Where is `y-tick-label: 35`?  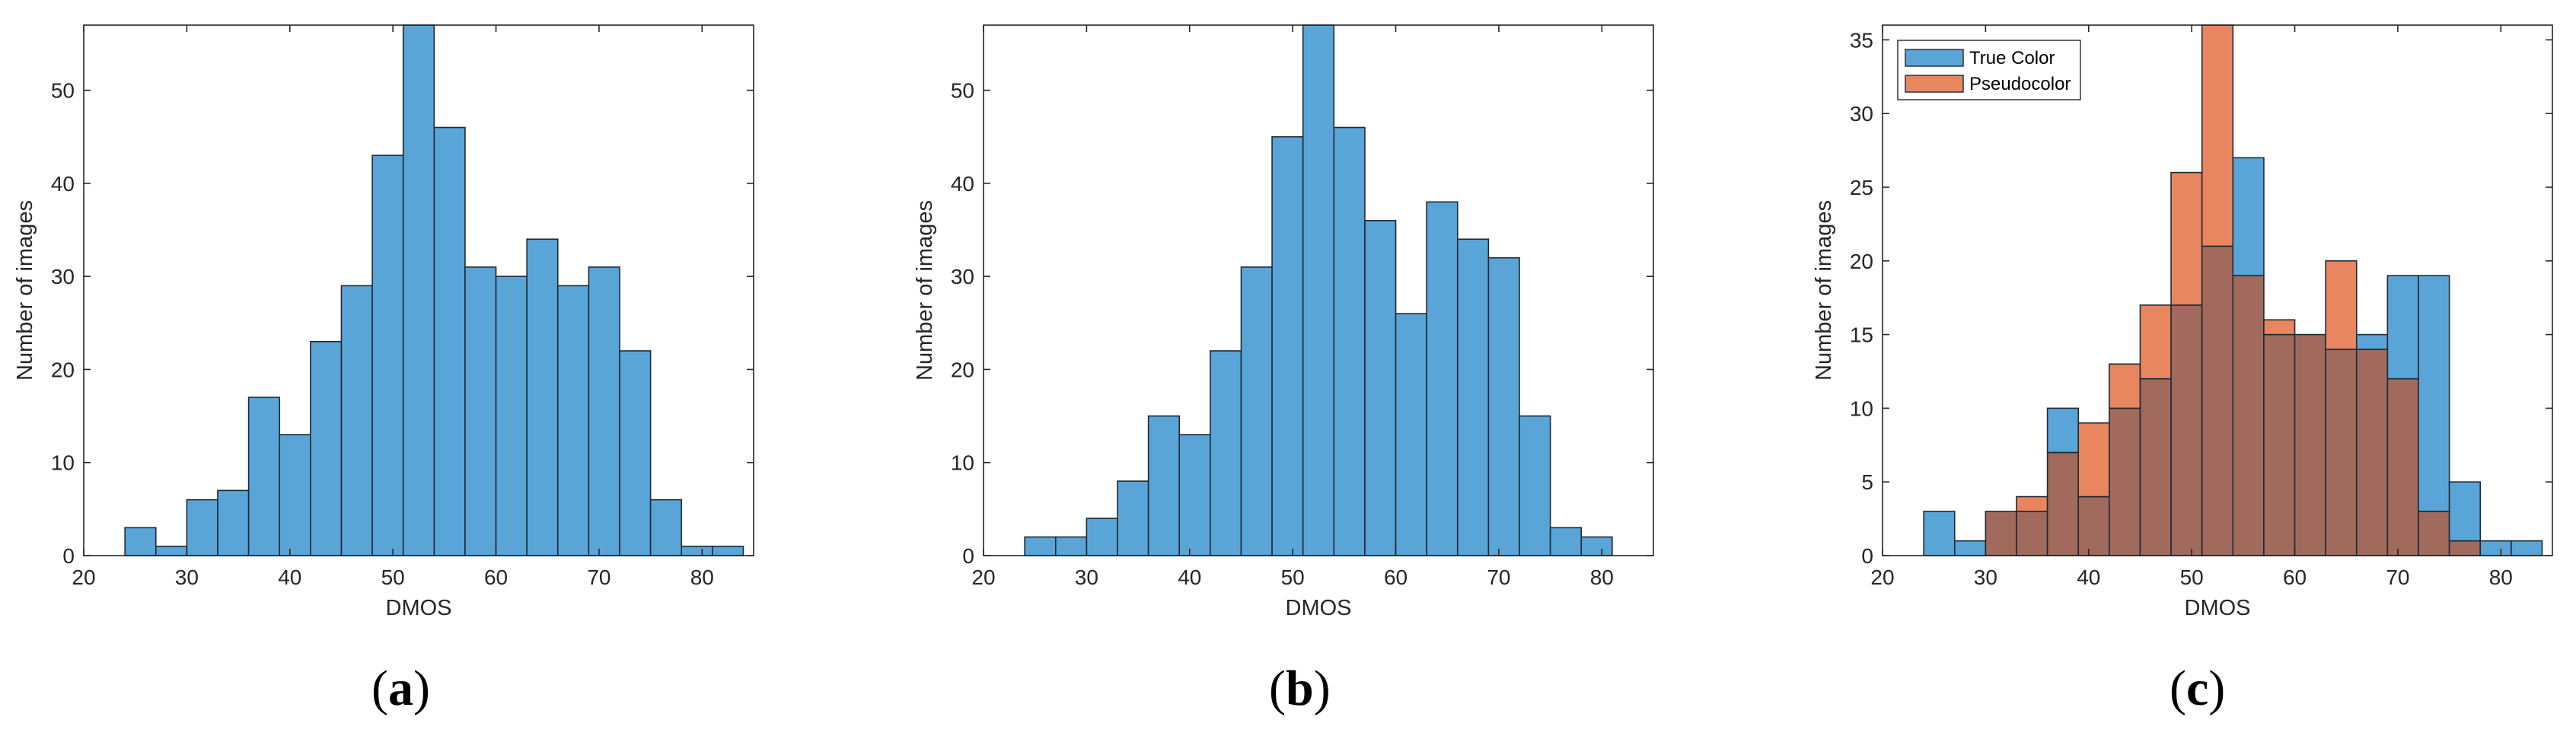
y-tick-label: 35 is located at coordinates (1861, 40).